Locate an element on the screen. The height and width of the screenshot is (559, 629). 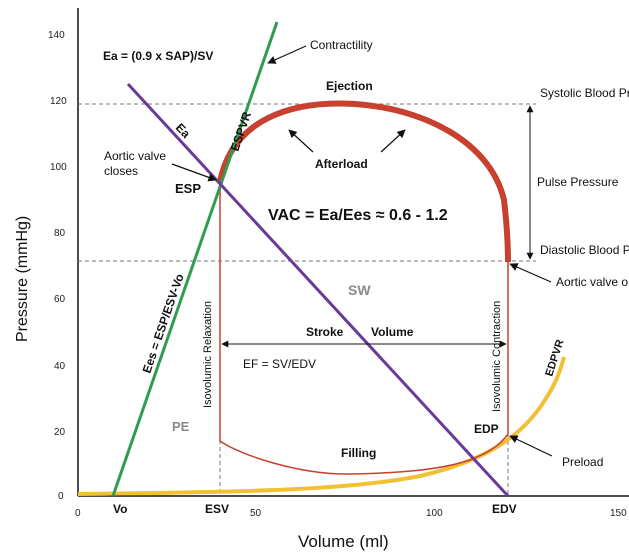
stroke-label: Stroke is located at coordinates (325, 332).